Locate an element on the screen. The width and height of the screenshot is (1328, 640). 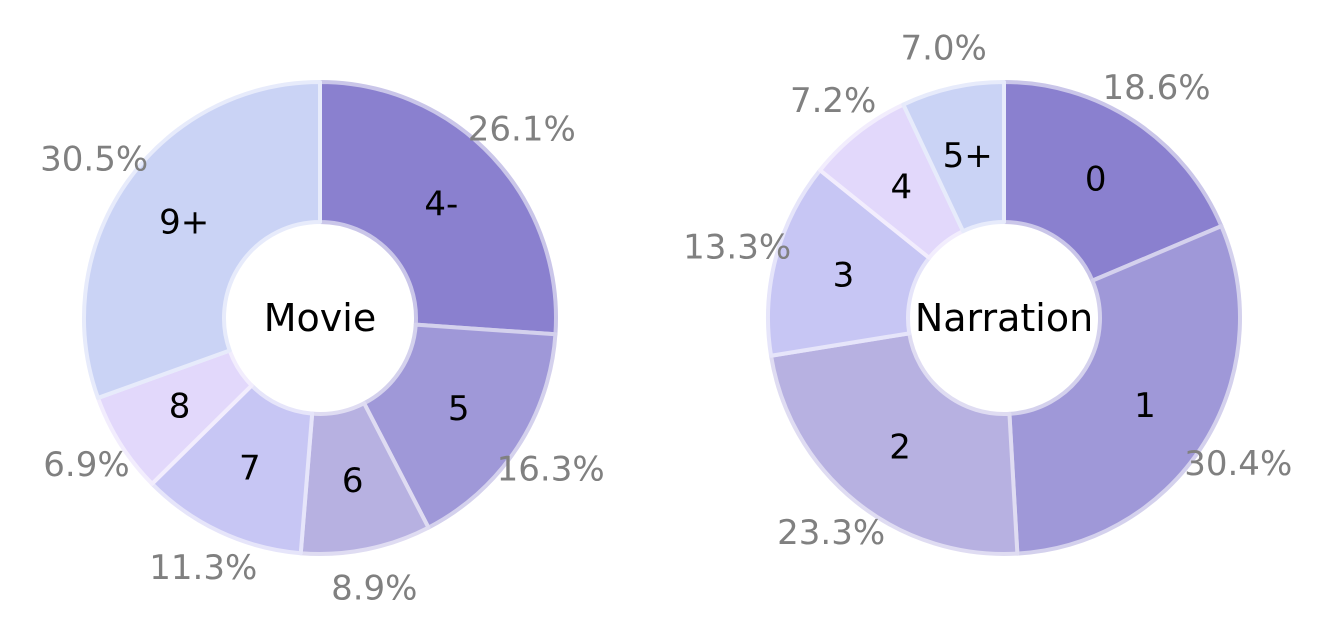
movie-percent-label-4minus: 26.1% is located at coordinates (522, 130).